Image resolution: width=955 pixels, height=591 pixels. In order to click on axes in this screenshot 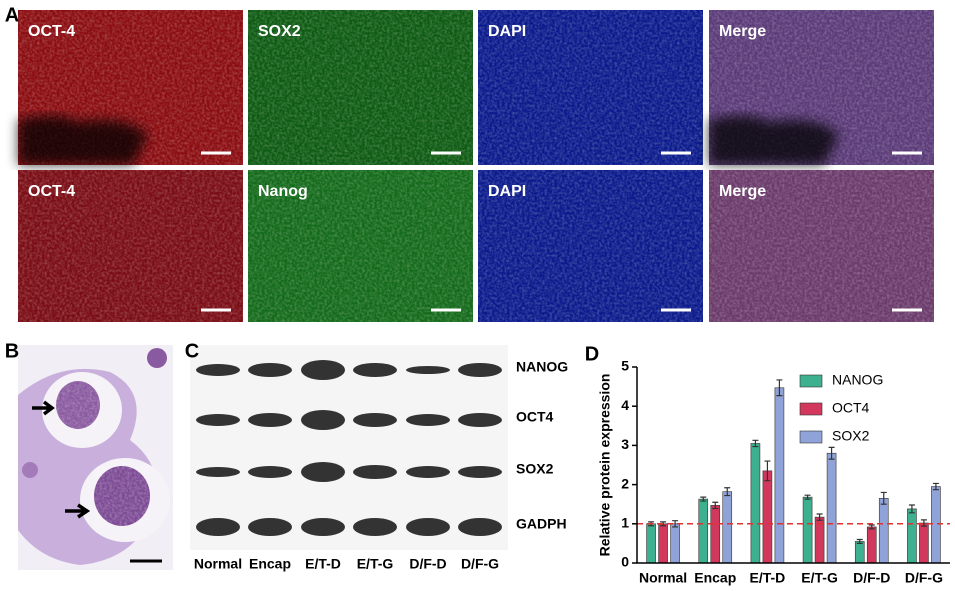, I will do `click(793, 465)`.